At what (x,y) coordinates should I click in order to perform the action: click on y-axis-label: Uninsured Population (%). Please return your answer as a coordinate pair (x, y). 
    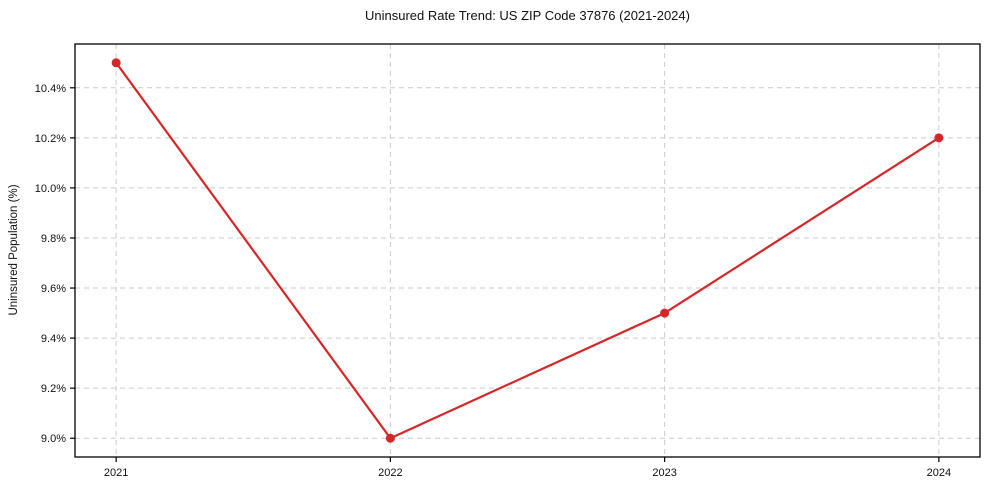
    Looking at the image, I should click on (14, 250).